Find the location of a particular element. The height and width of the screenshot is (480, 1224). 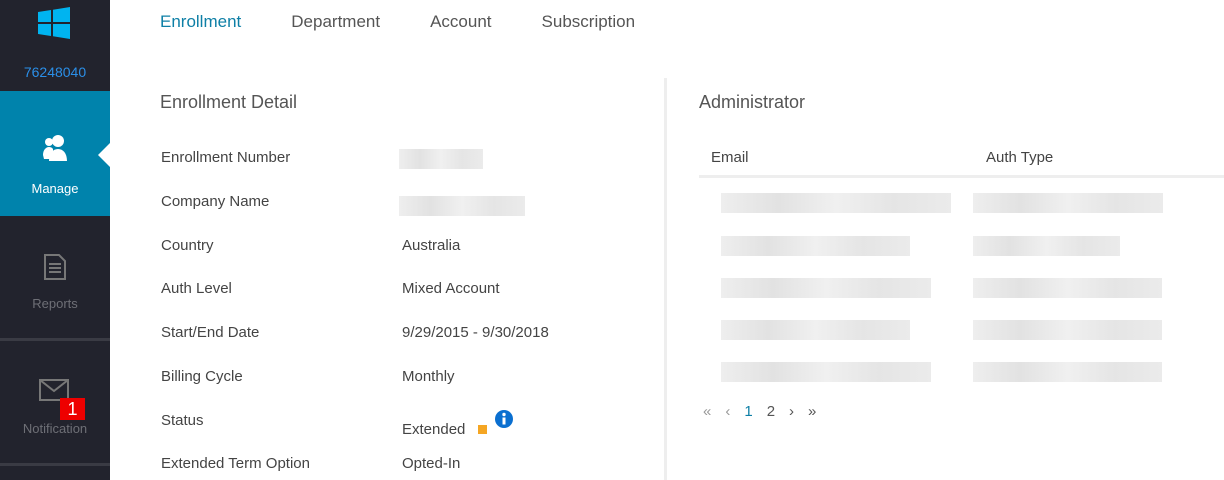

sidebar-item-label: Notification is located at coordinates (55, 428).